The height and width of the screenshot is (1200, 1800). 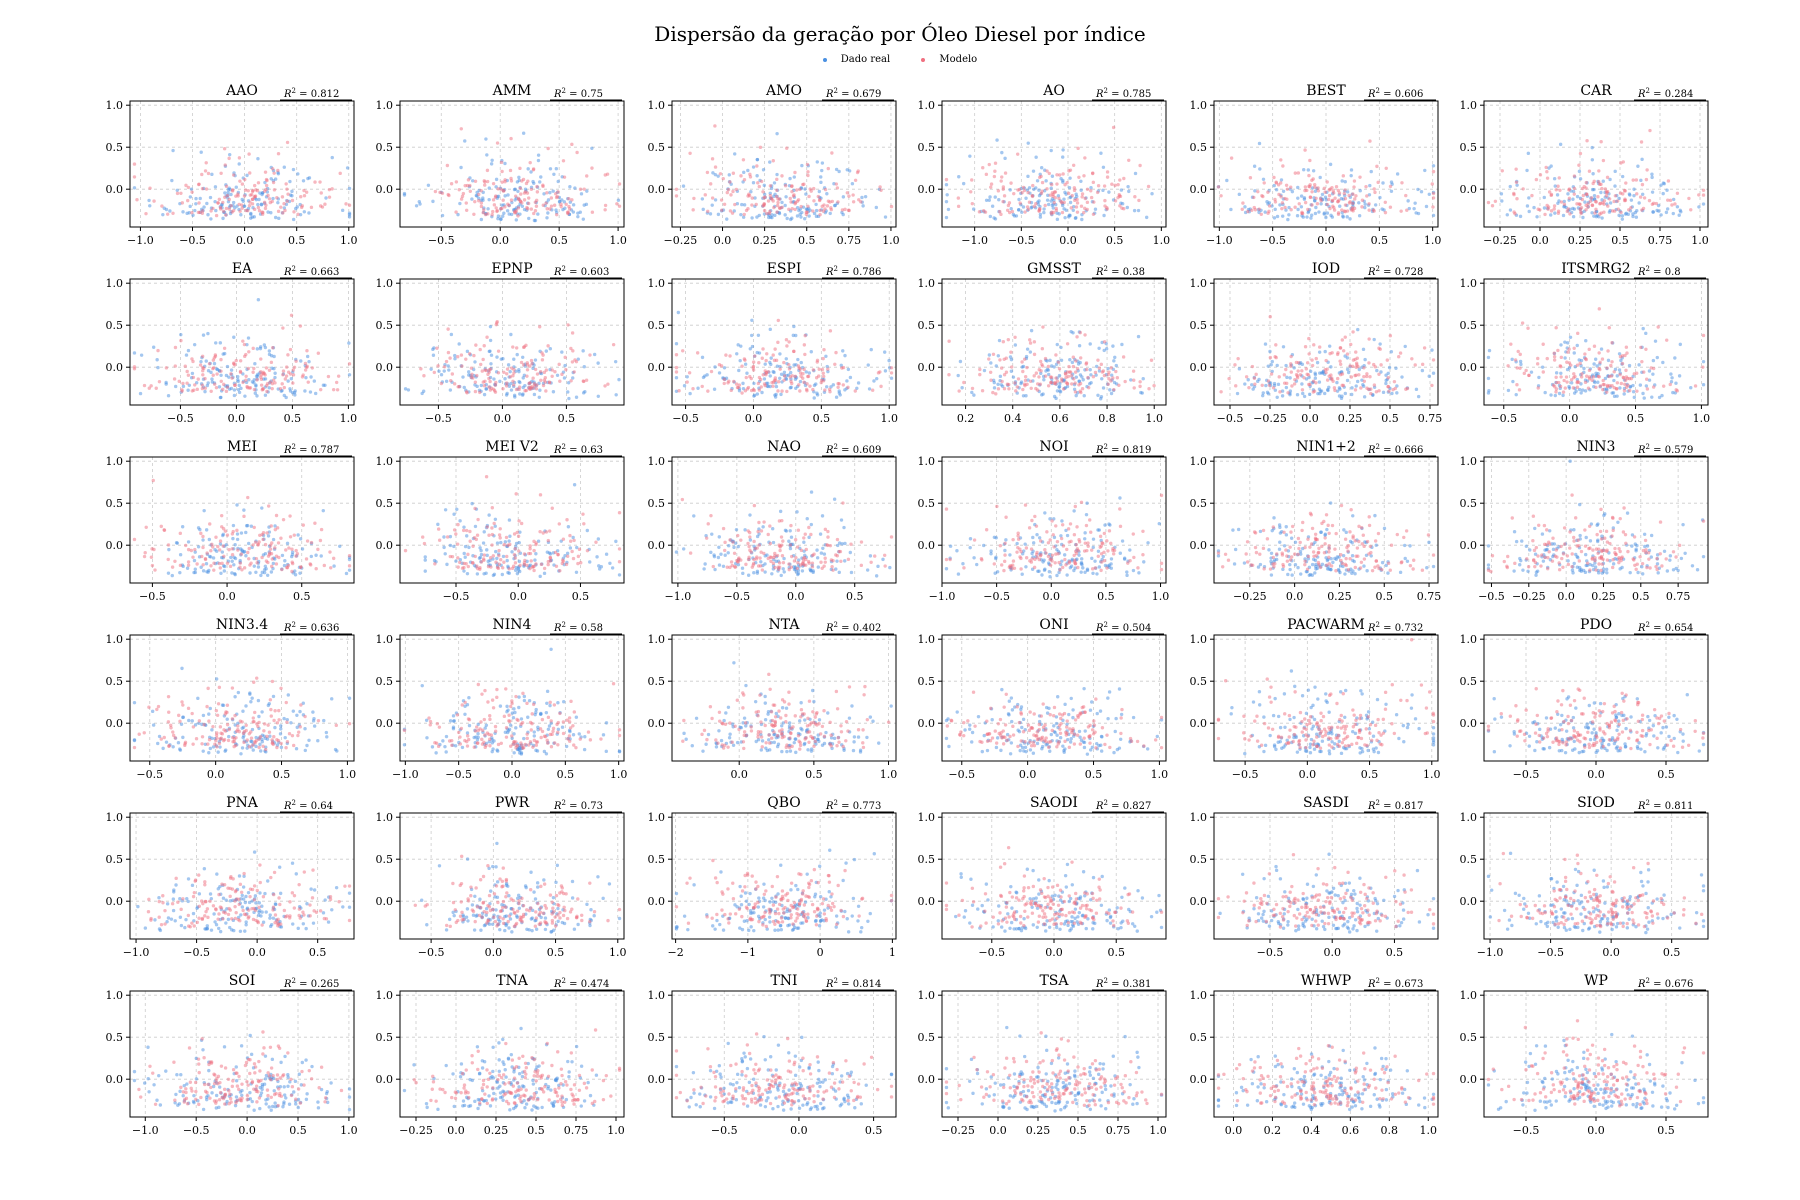 What do you see at coordinates (974, 240) in the screenshot?
I see `x-tick-label: −1.0` at bounding box center [974, 240].